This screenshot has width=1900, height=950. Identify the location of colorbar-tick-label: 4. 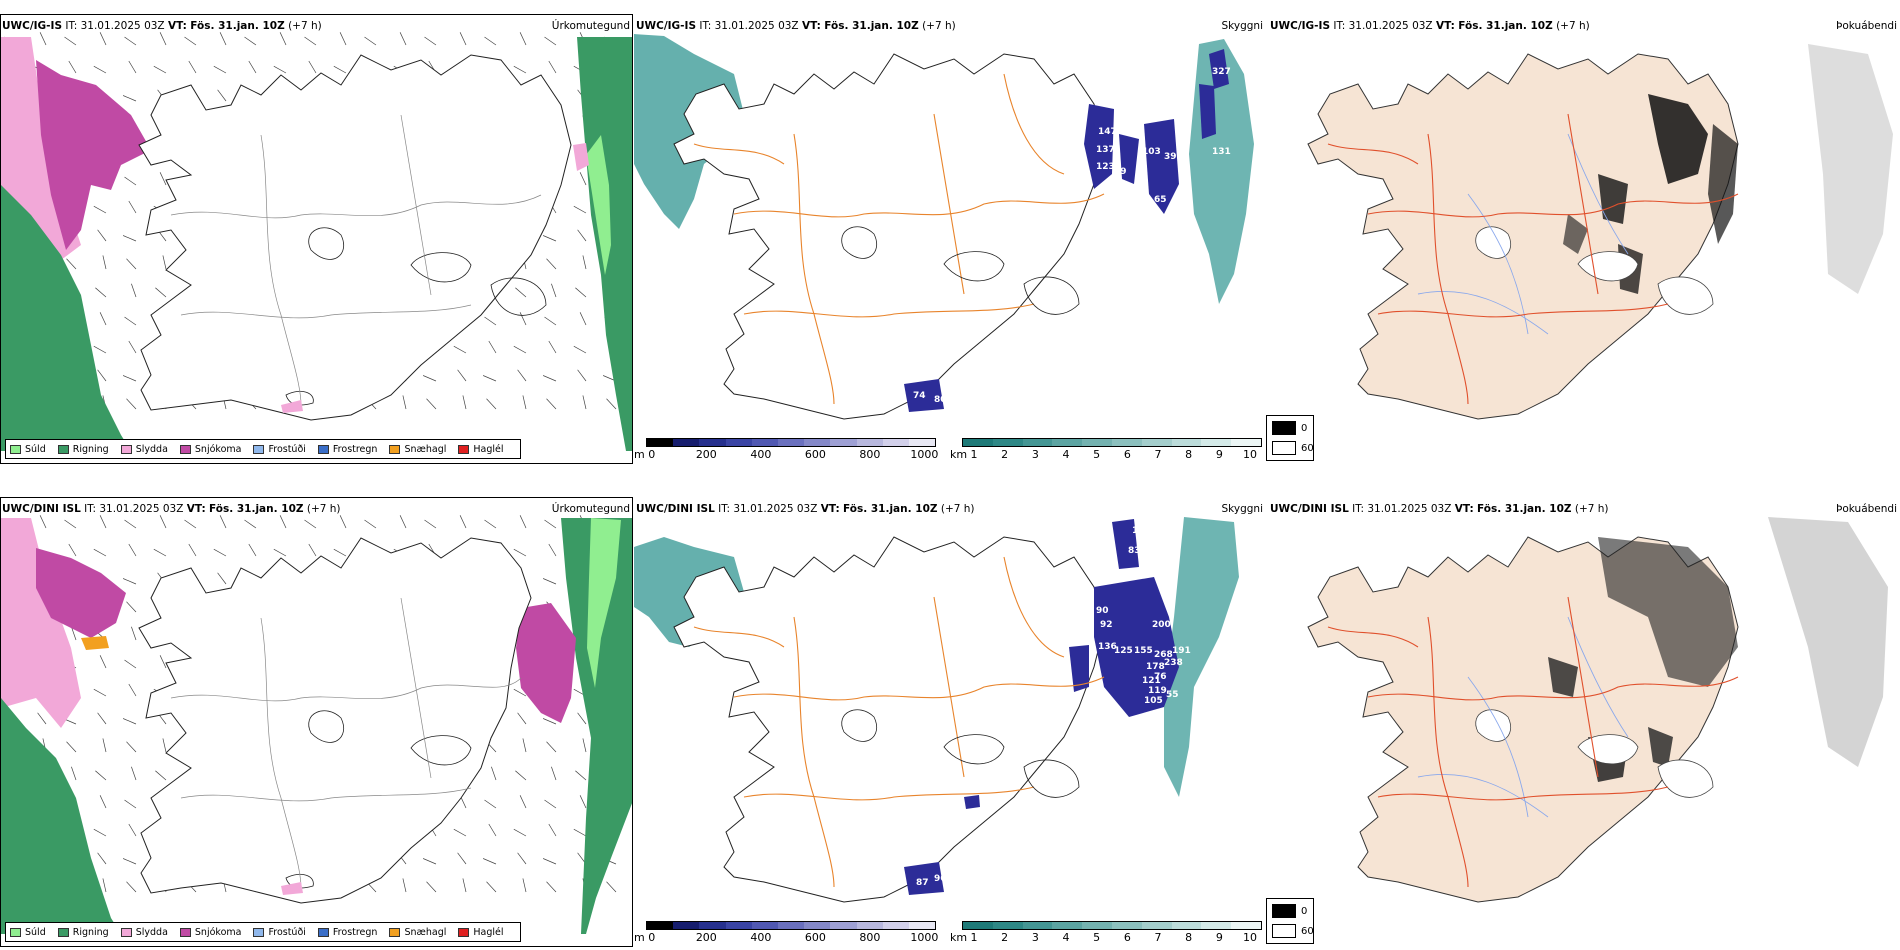
(1066, 454).